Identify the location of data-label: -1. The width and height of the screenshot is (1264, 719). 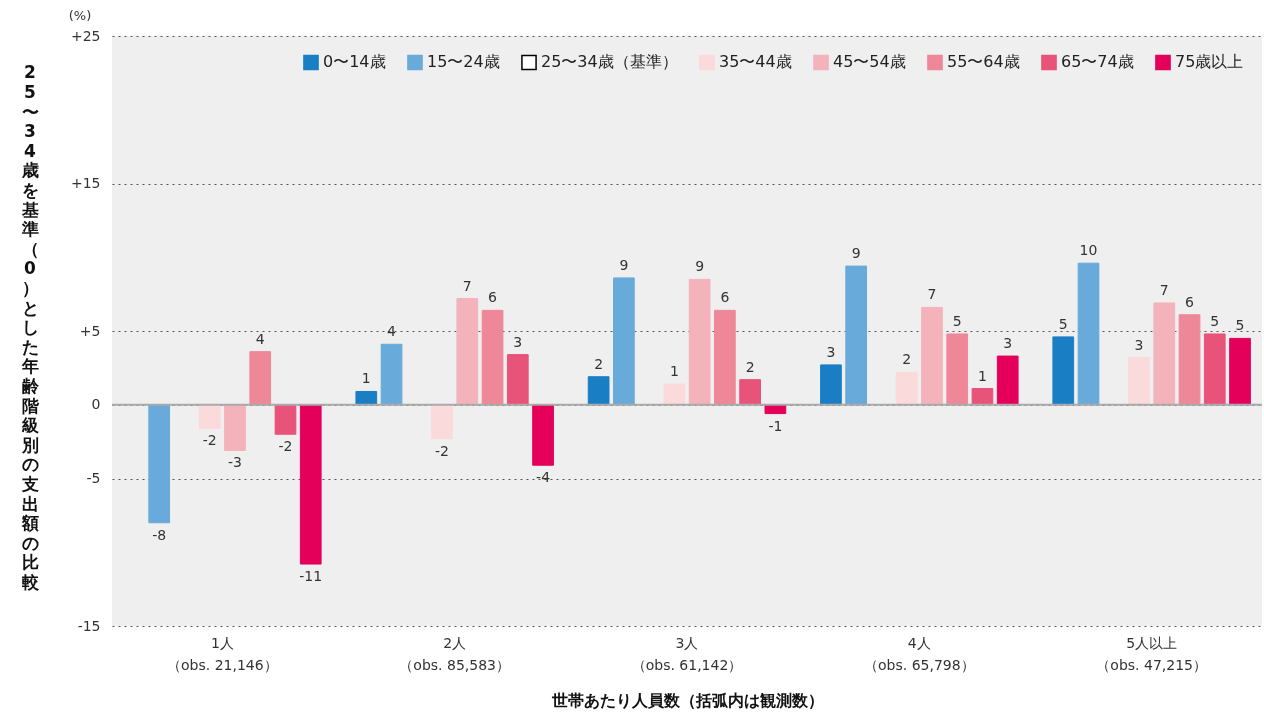
(775, 425).